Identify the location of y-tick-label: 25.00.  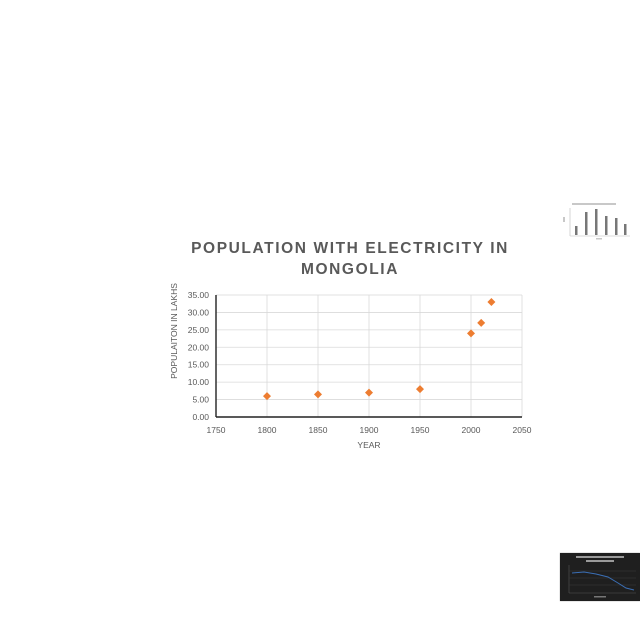
(199, 330).